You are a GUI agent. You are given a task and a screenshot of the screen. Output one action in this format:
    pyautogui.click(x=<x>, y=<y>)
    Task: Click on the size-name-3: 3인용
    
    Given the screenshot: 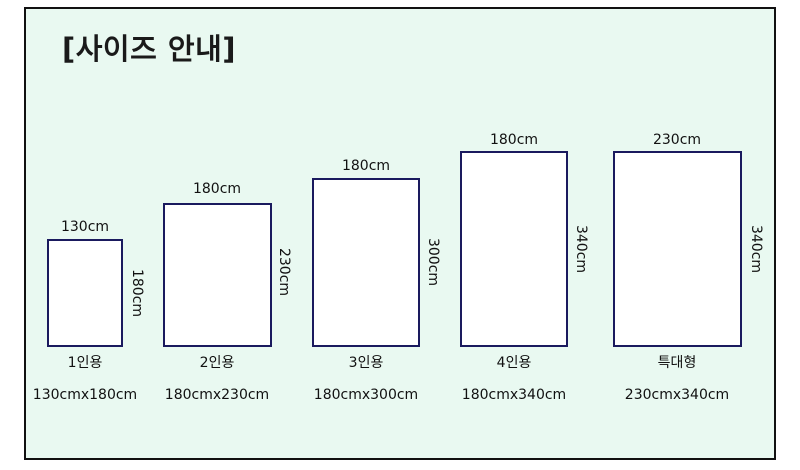 What is the action you would take?
    pyautogui.click(x=366, y=363)
    